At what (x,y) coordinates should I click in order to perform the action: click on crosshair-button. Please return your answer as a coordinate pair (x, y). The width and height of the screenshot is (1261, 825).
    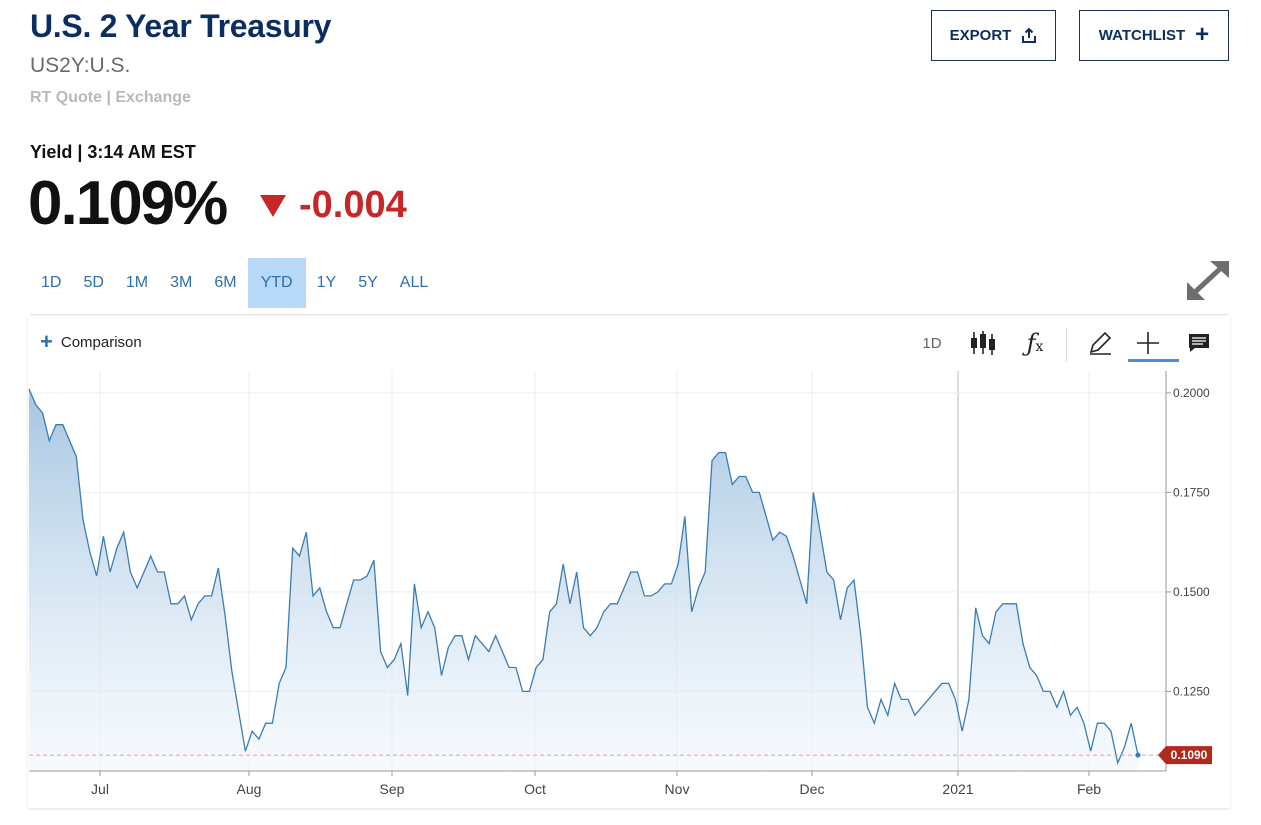
    Looking at the image, I should click on (1148, 343).